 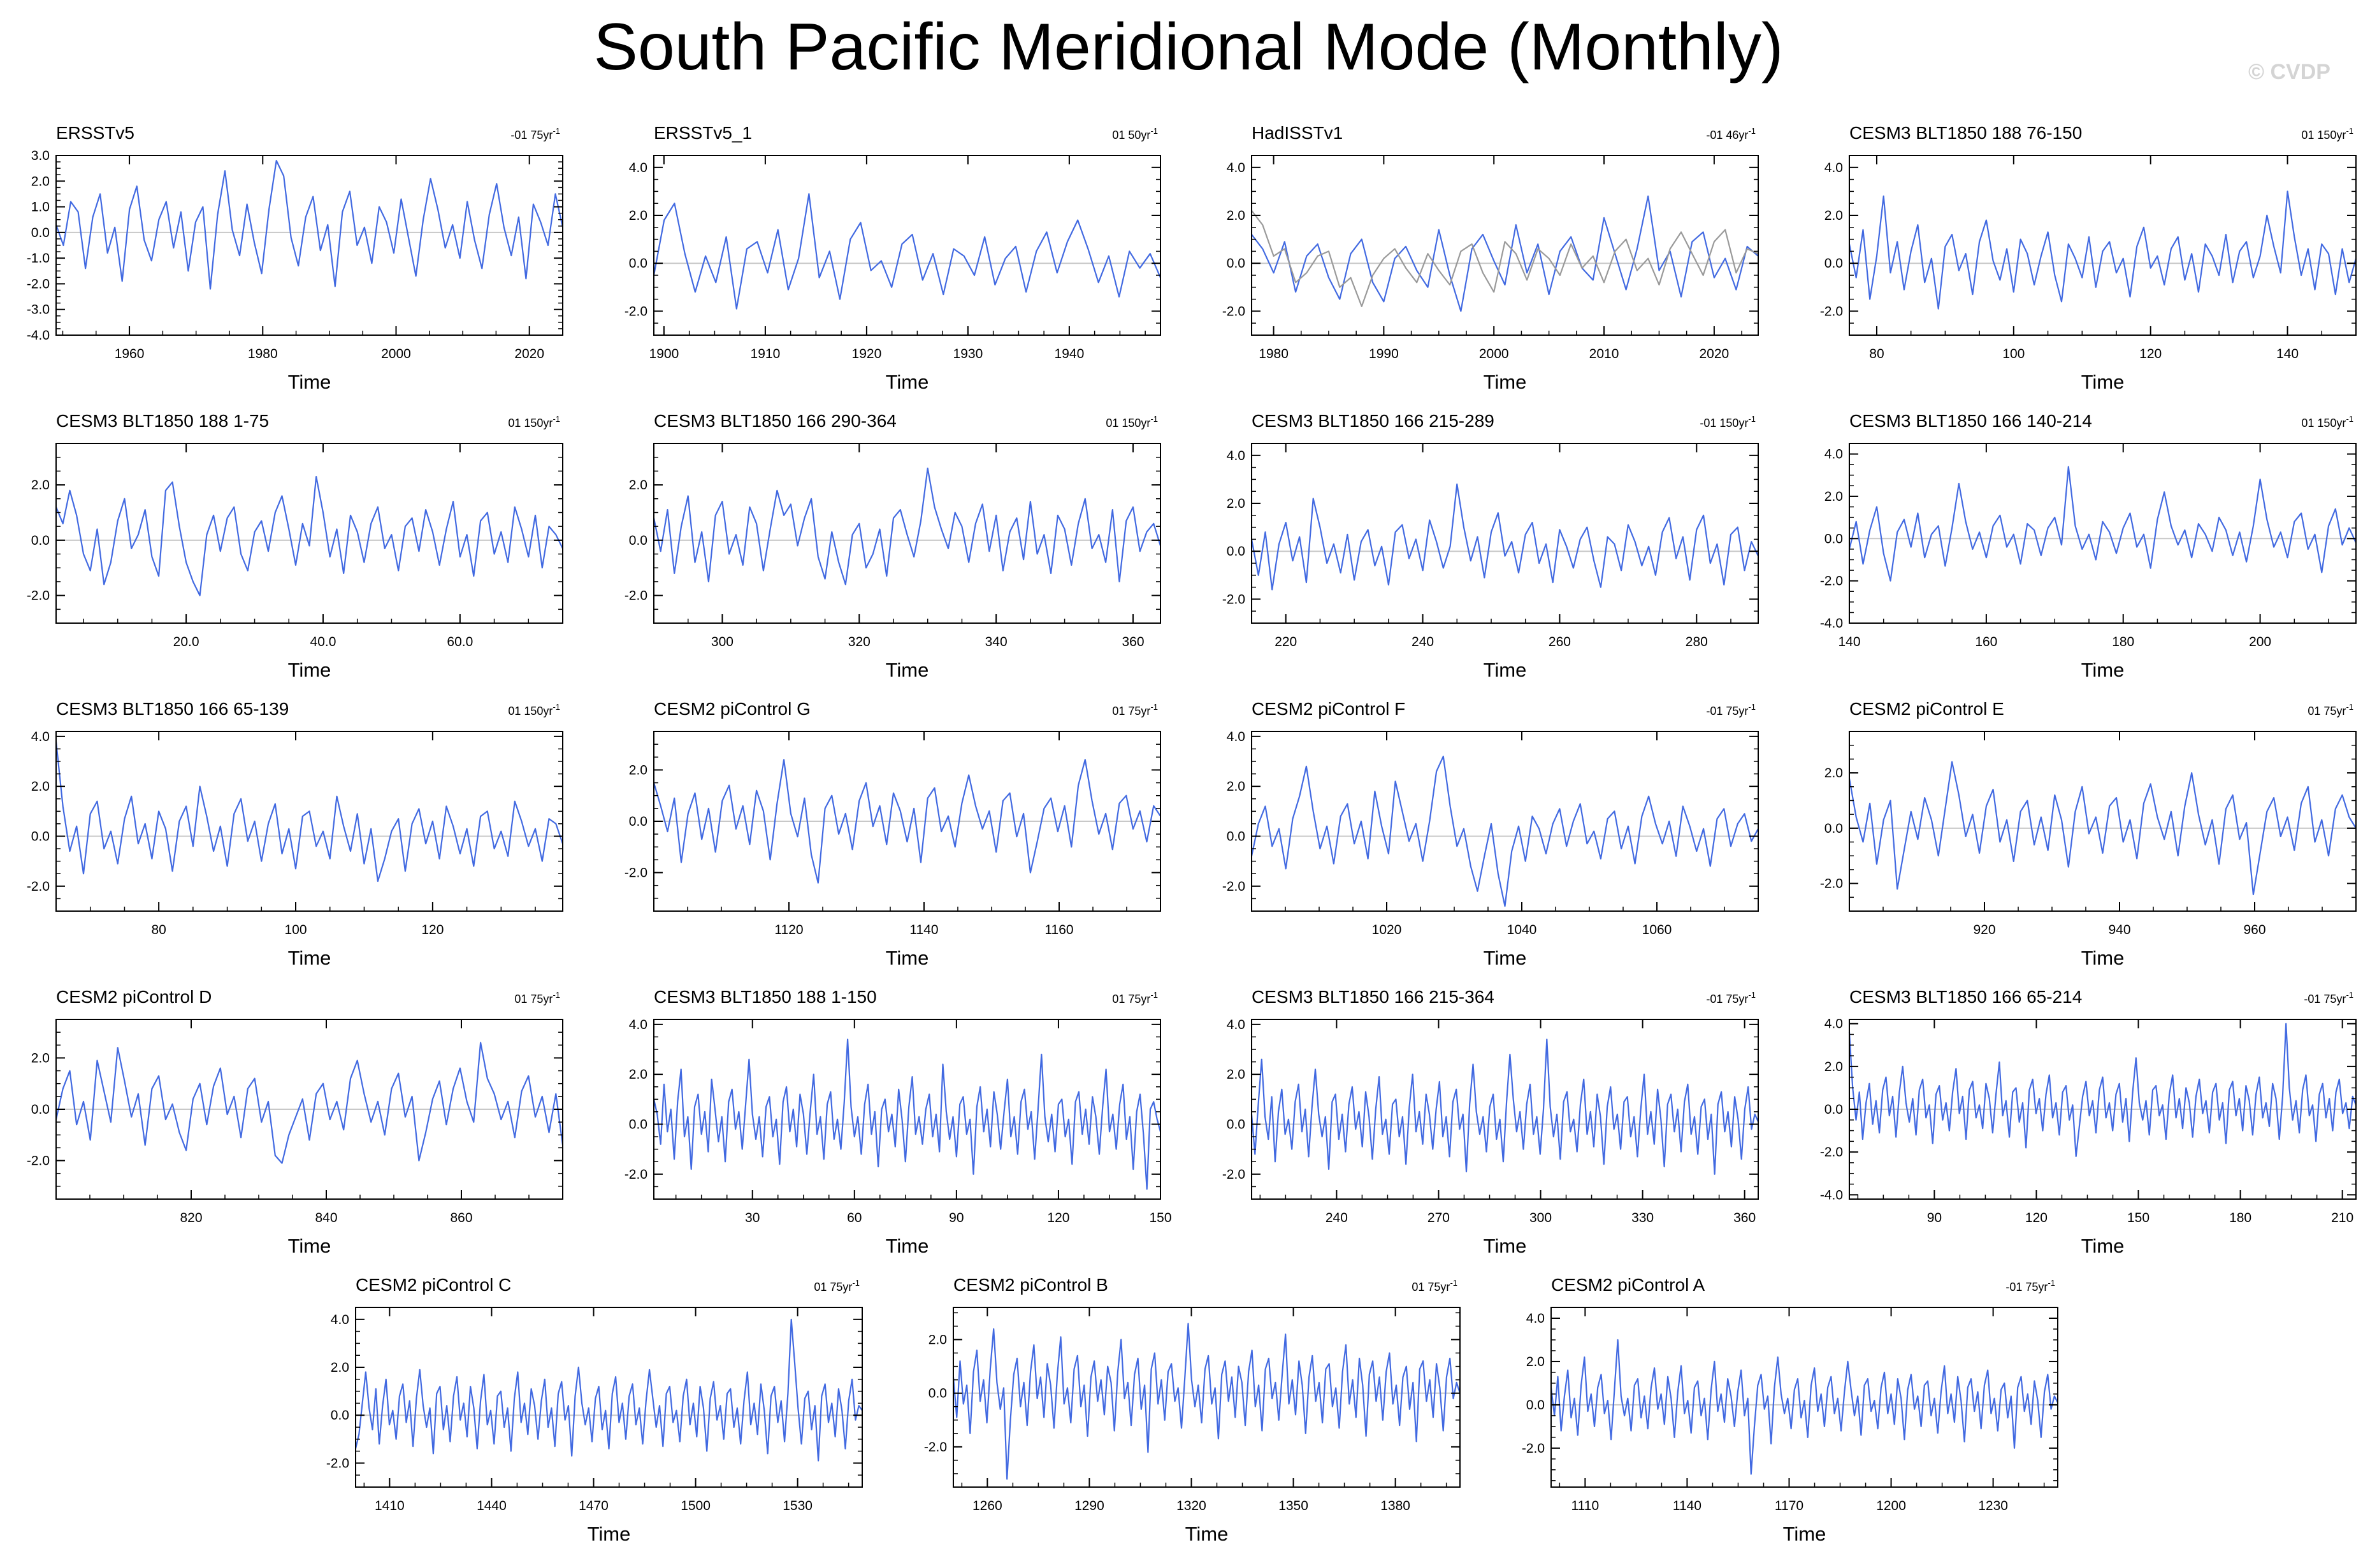 What do you see at coordinates (1984, 930) in the screenshot?
I see `x-tick-label: 920` at bounding box center [1984, 930].